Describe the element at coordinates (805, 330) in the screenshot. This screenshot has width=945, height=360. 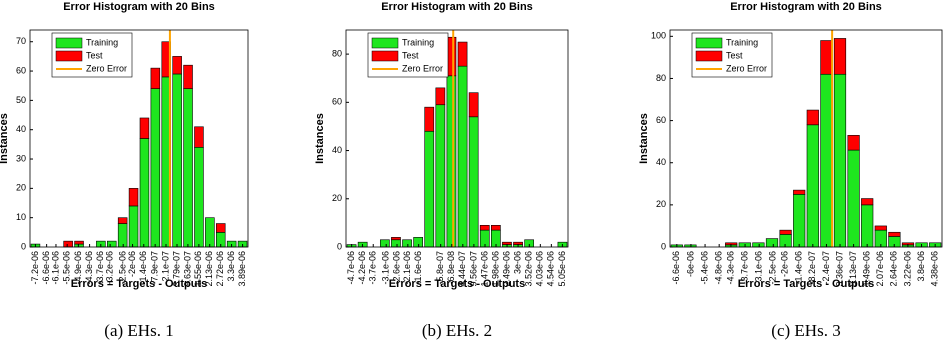
I see `caption: (c) EHs. 3` at that location.